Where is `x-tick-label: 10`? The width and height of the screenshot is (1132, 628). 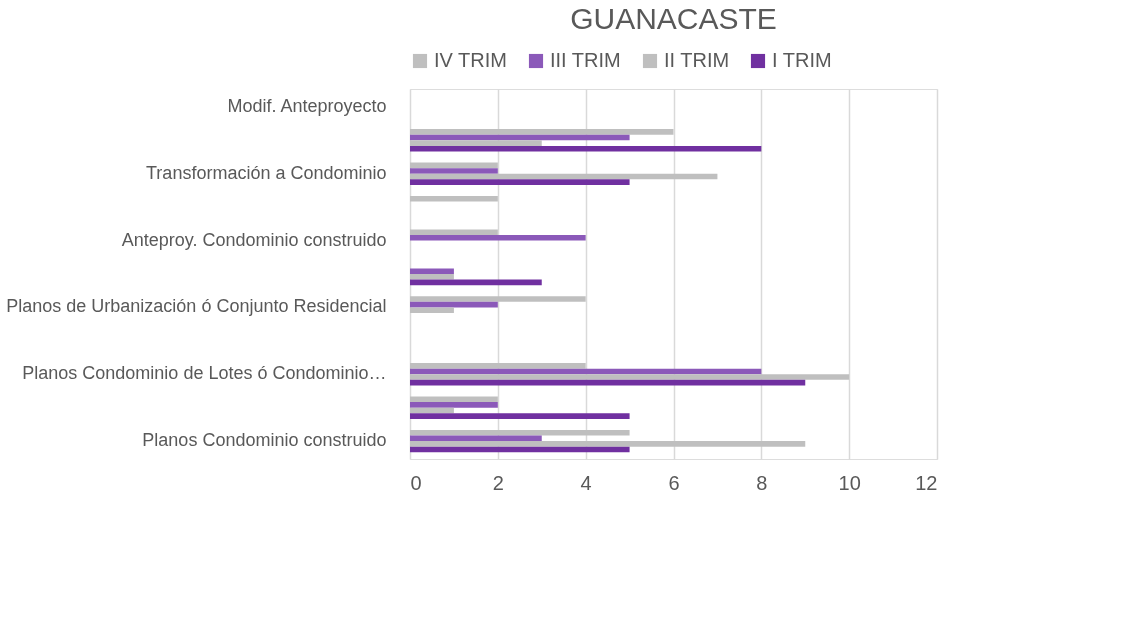
x-tick-label: 10 is located at coordinates (849, 482).